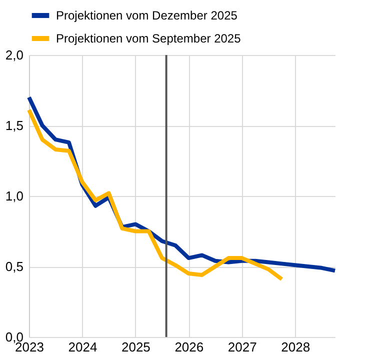 The width and height of the screenshot is (372, 358). I want to click on y-tick-label: 0,0, so click(14, 337).